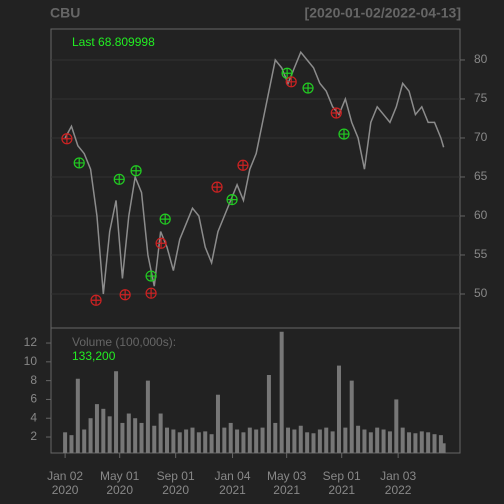  Describe the element at coordinates (481, 254) in the screenshot. I see `y-tick-label: 55` at that location.